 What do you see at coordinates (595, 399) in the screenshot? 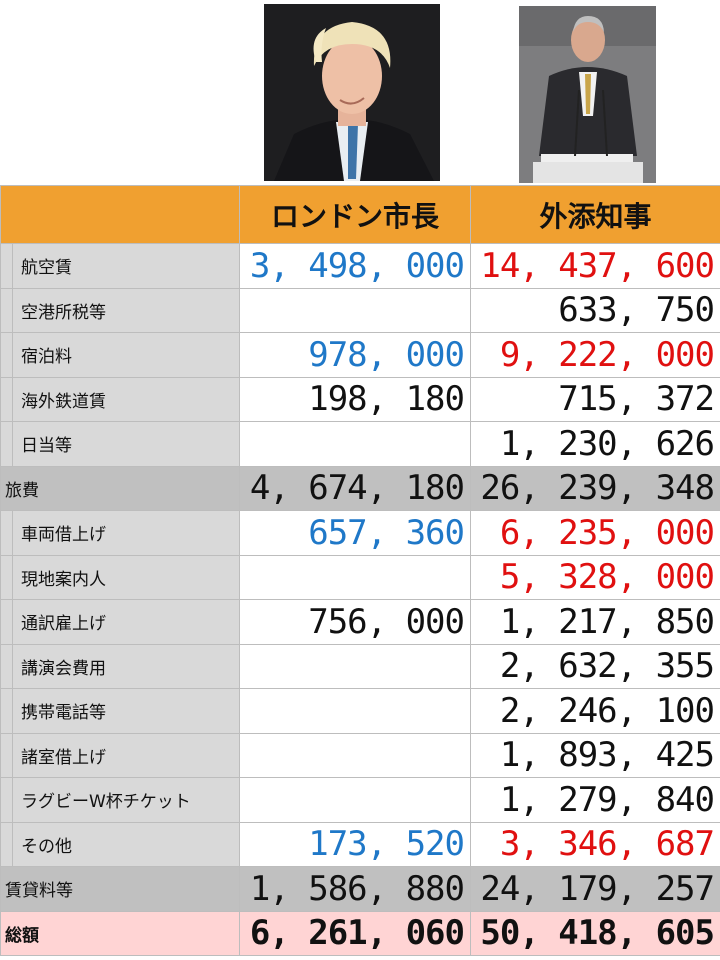
I see `tokyo-governor-value: 715, 372` at bounding box center [595, 399].